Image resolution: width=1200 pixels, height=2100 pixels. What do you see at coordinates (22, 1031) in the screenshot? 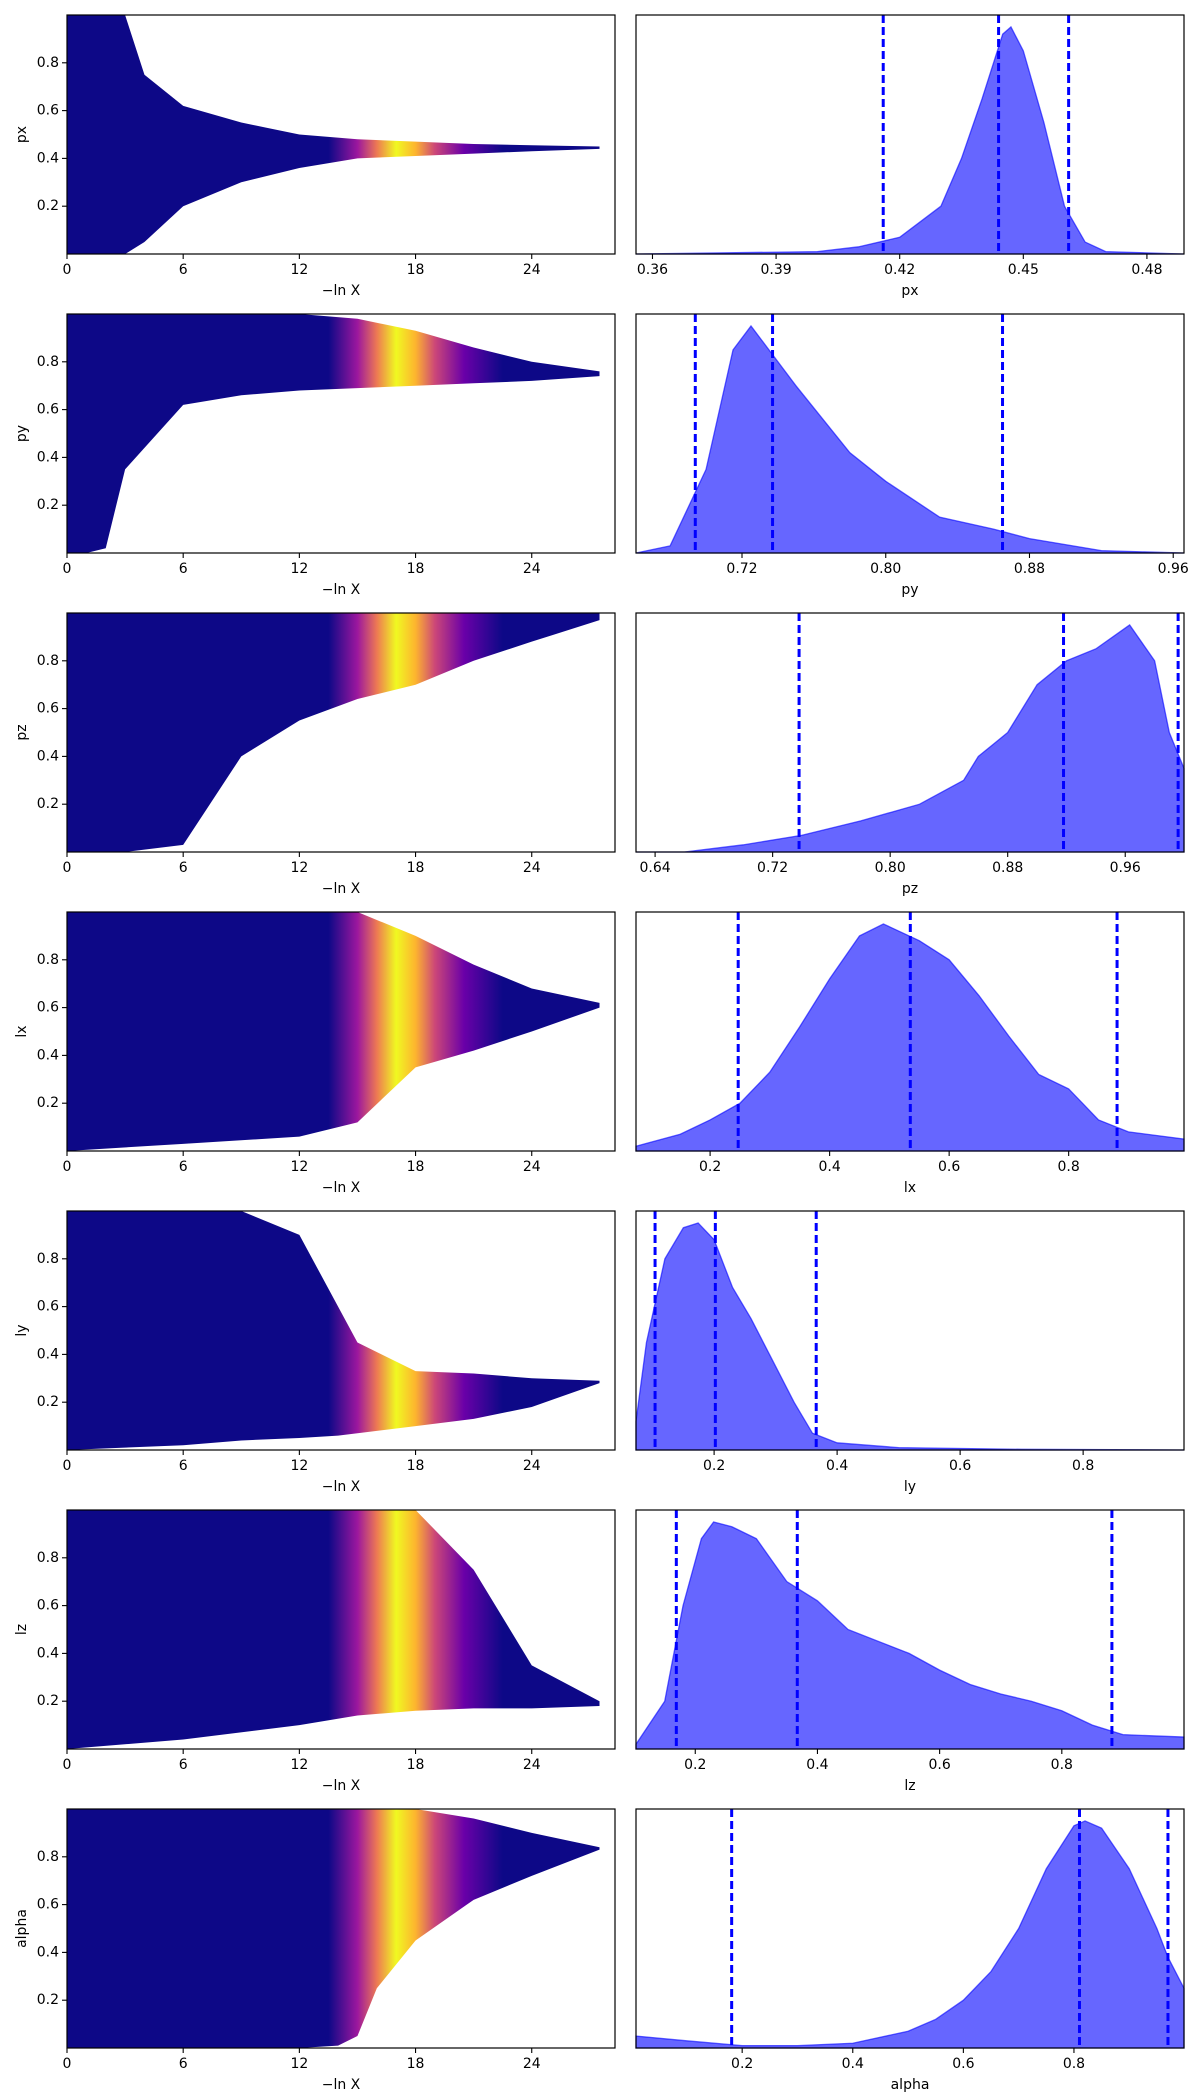
I see `y-axis-label: lx` at bounding box center [22, 1031].